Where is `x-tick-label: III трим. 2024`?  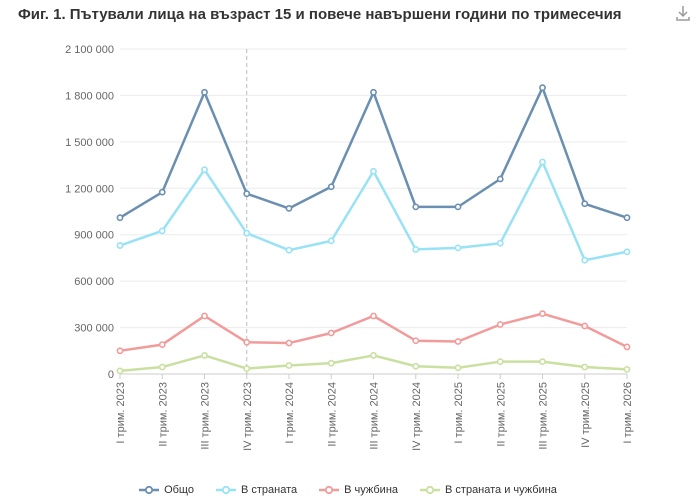 x-tick-label: III трим. 2024 is located at coordinates (375, 416).